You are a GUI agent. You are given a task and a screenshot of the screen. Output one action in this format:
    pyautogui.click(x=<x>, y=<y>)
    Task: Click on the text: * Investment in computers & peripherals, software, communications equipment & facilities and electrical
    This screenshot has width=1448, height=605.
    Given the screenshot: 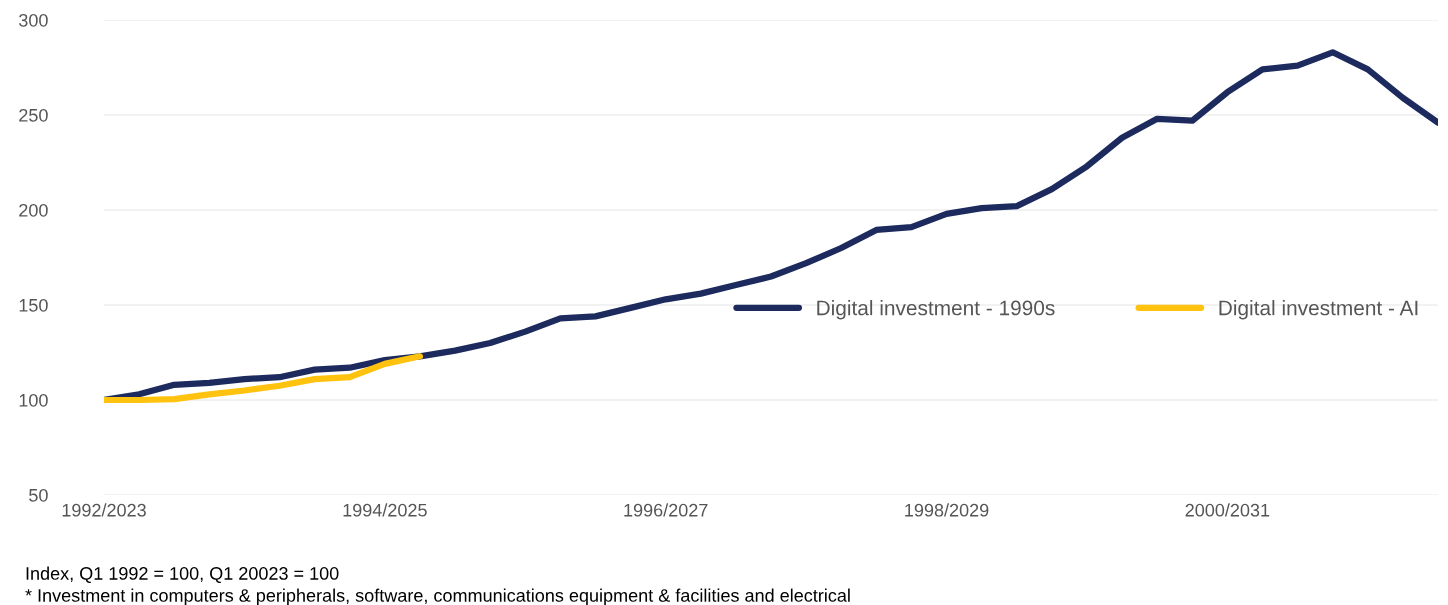 What is the action you would take?
    pyautogui.click(x=437, y=596)
    